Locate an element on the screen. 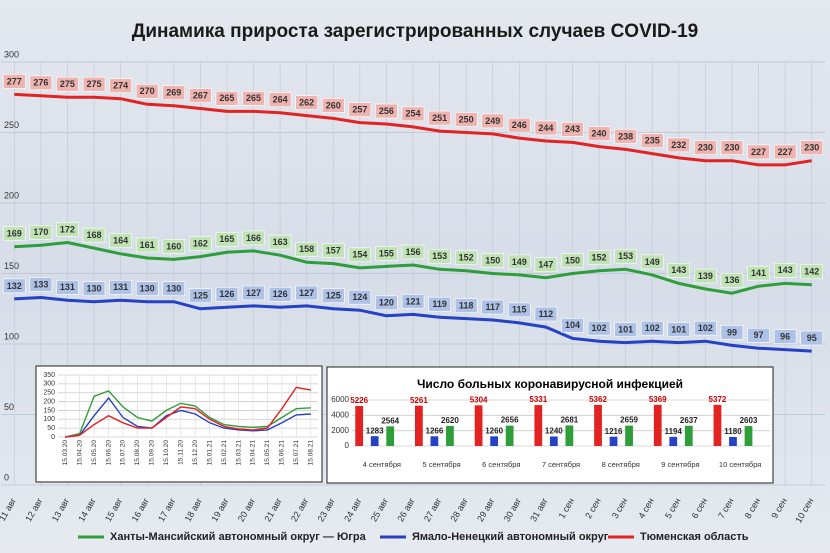 The image size is (830, 553). x-tick-label: 15.12.20 is located at coordinates (195, 453).